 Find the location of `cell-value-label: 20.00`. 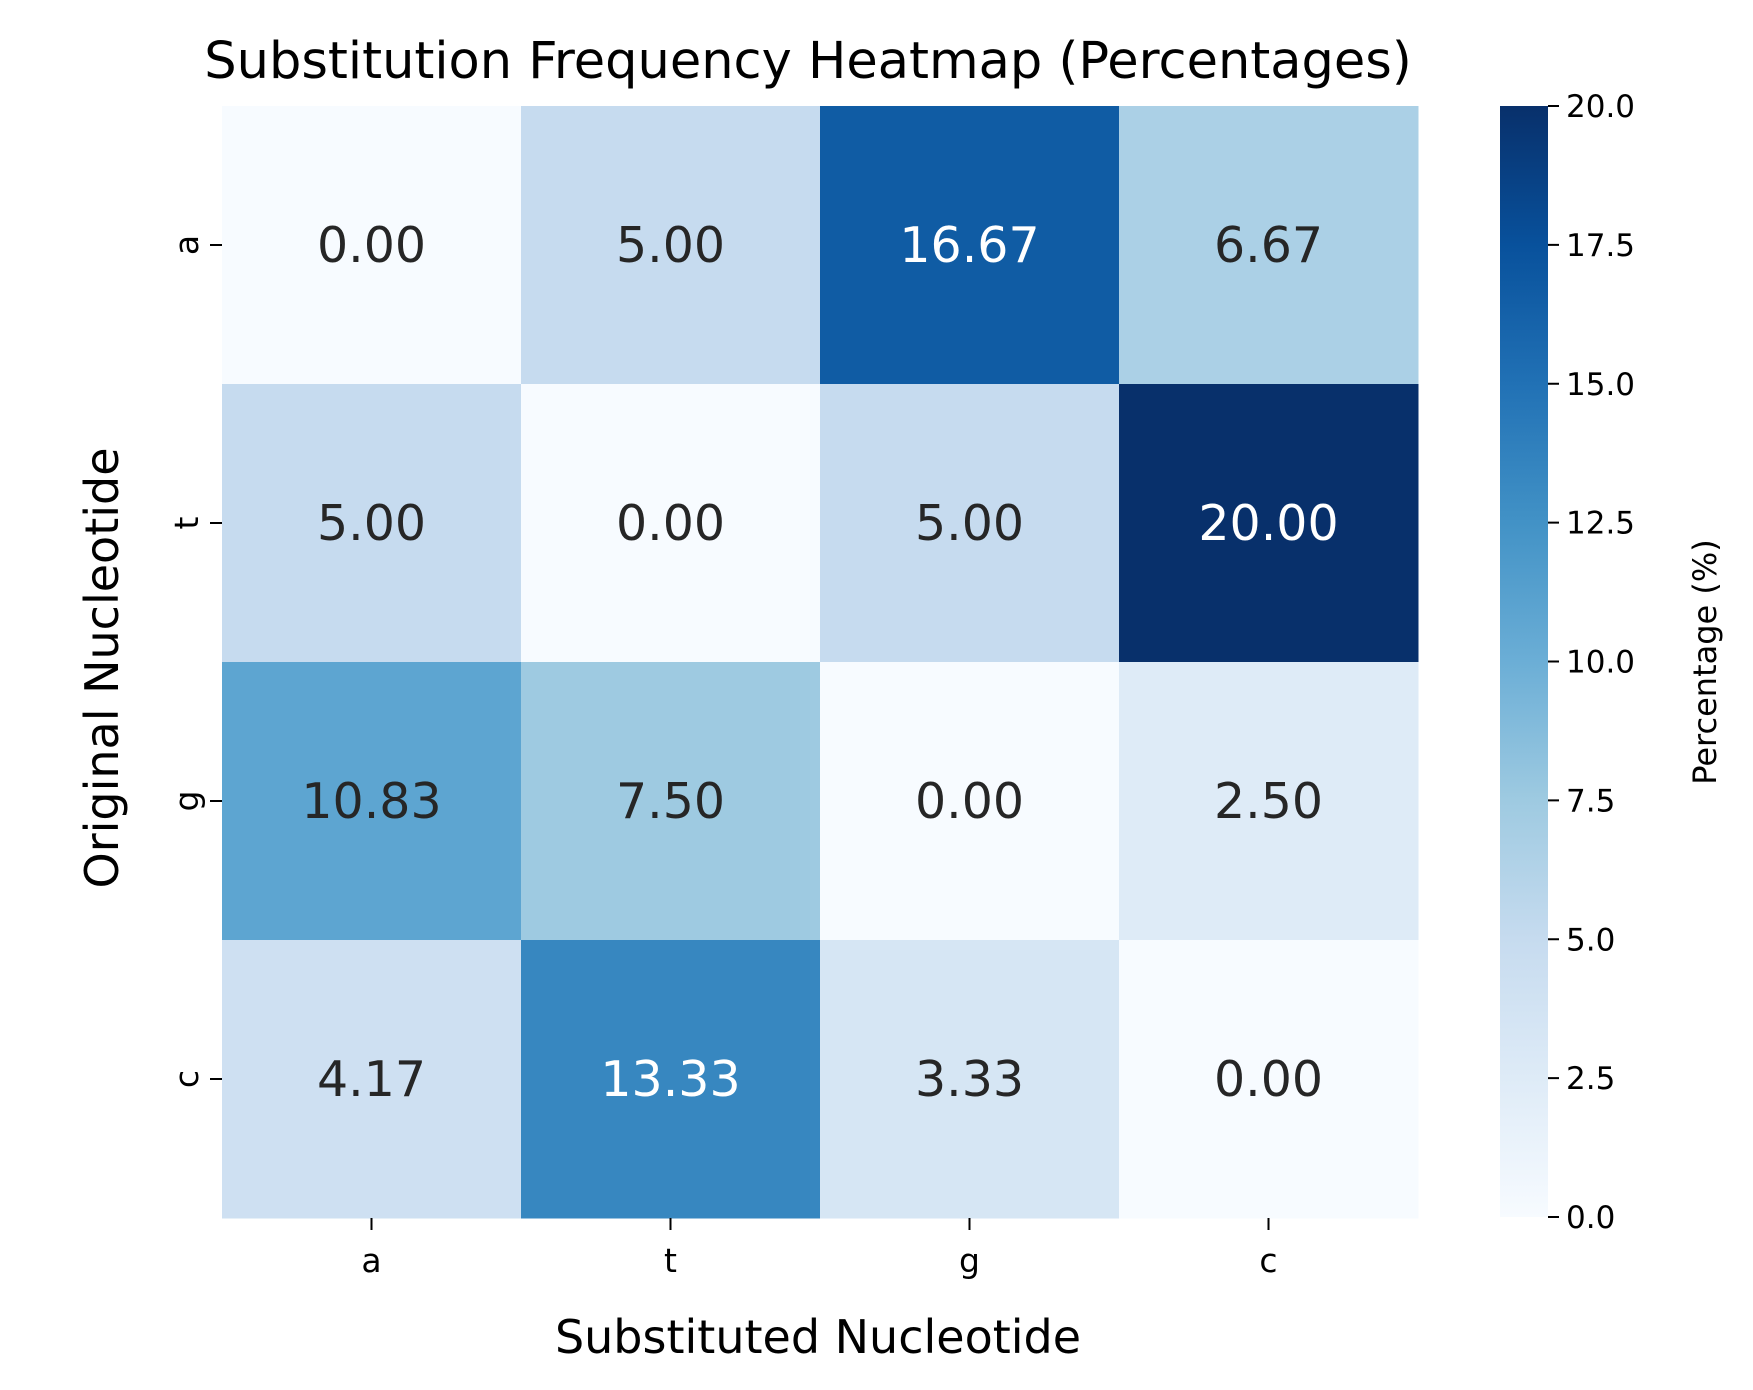

cell-value-label: 20.00 is located at coordinates (1268, 523).